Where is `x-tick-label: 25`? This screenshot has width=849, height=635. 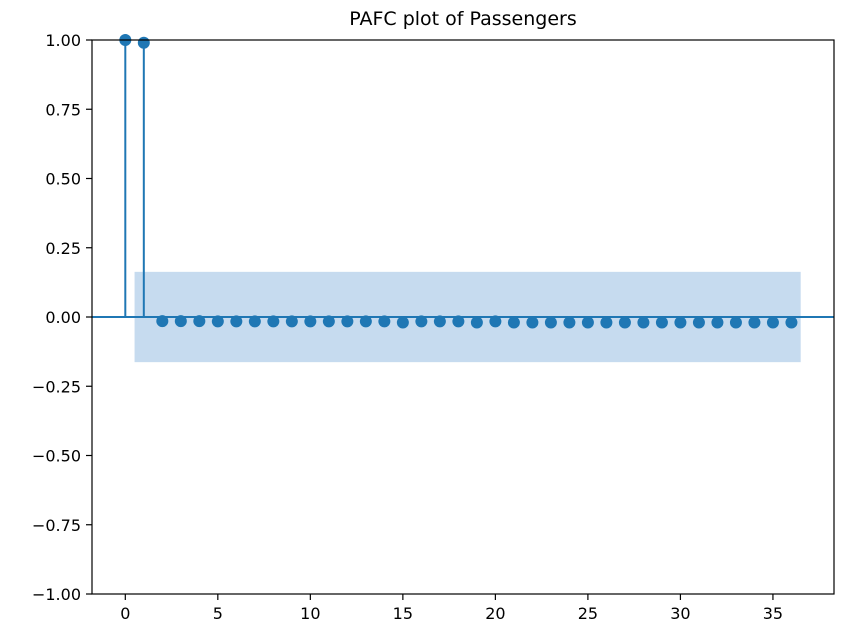
x-tick-label: 25 is located at coordinates (588, 613).